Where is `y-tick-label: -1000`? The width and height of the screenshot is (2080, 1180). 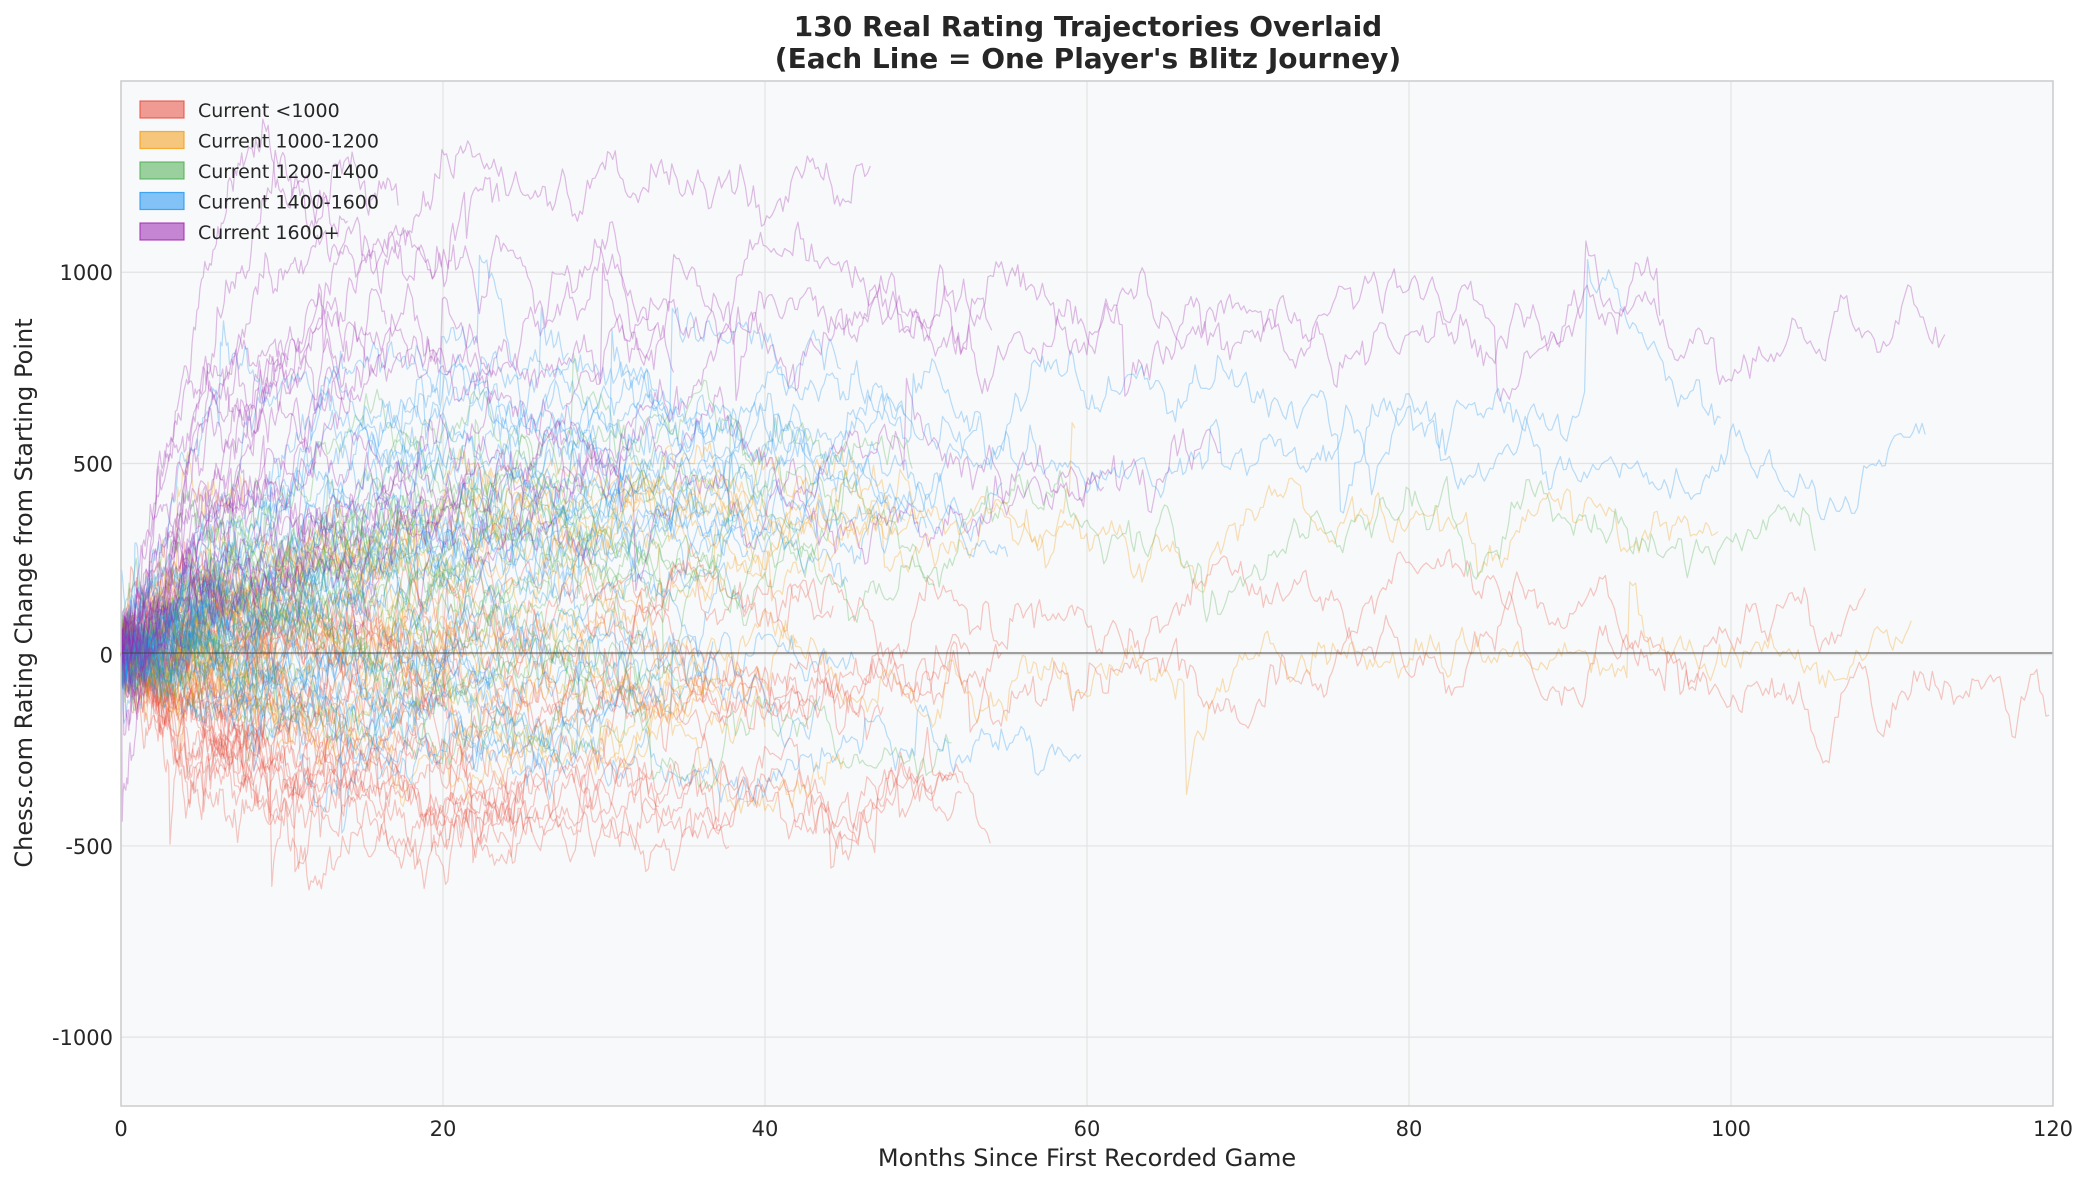
y-tick-label: -1000 is located at coordinates (82, 1038).